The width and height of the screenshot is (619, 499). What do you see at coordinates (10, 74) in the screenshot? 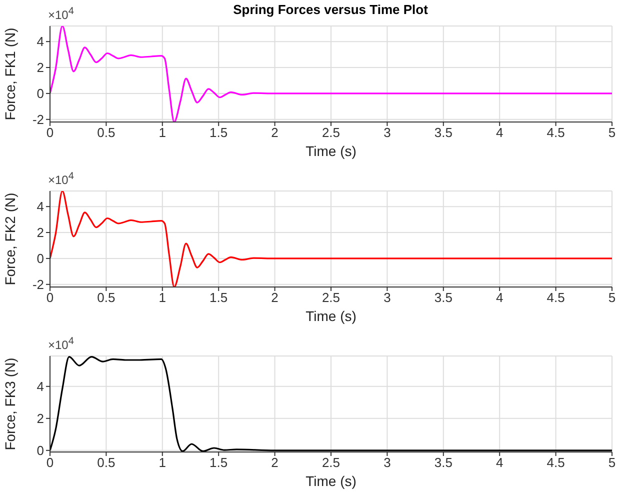
I see `y-axis-title: Force, FK1 (N)` at bounding box center [10, 74].